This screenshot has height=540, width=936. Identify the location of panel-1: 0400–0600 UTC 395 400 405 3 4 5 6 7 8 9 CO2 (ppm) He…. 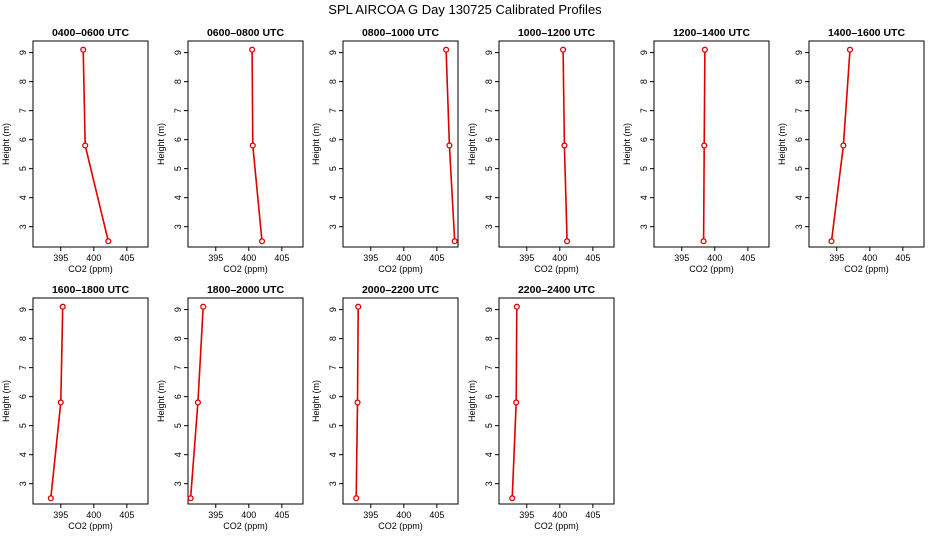
(75, 150).